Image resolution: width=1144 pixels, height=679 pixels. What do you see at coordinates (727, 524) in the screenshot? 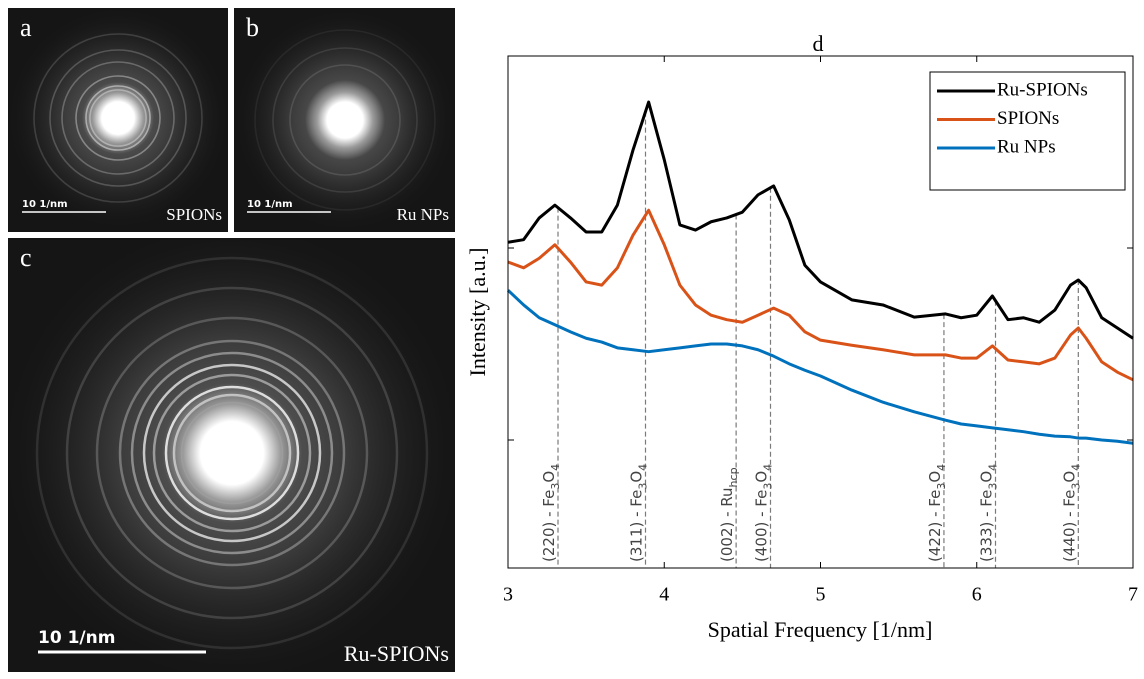
I see `label-text: (002) - Ru` at bounding box center [727, 524].